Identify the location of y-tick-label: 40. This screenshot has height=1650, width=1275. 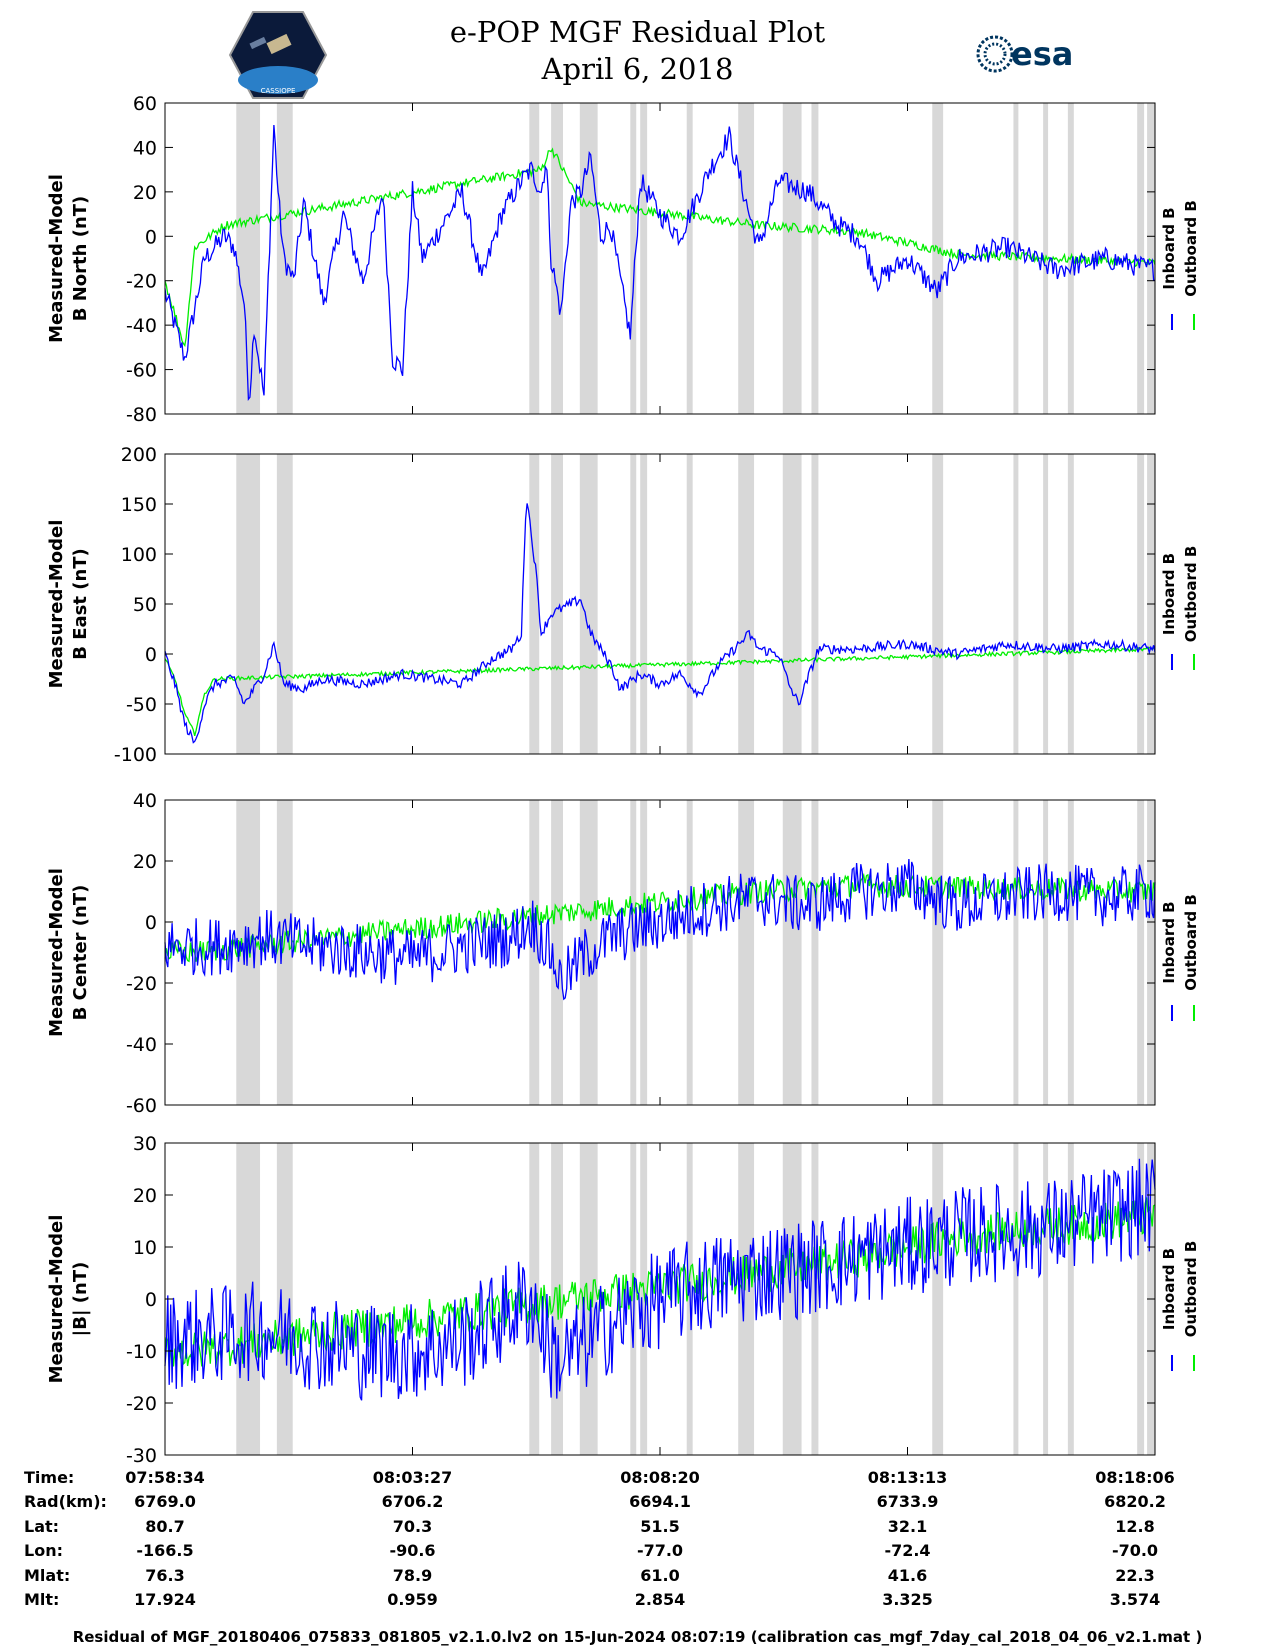
(145, 801).